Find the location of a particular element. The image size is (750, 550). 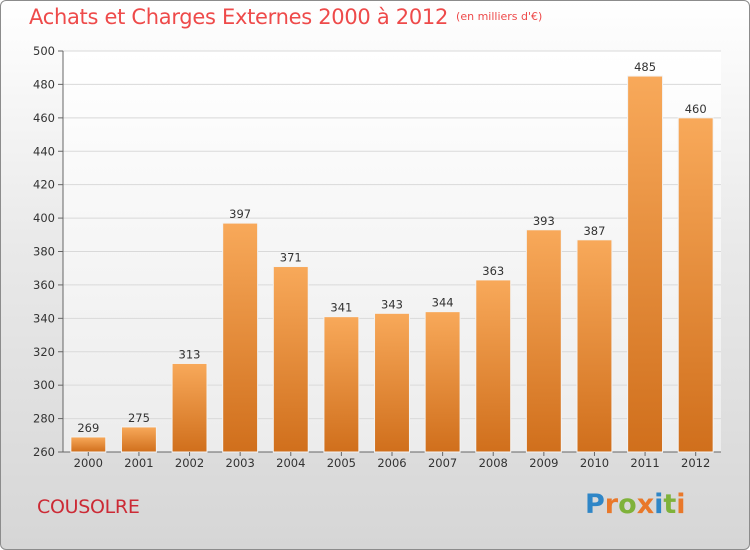

x-tick-label: 2001 is located at coordinates (138, 463).